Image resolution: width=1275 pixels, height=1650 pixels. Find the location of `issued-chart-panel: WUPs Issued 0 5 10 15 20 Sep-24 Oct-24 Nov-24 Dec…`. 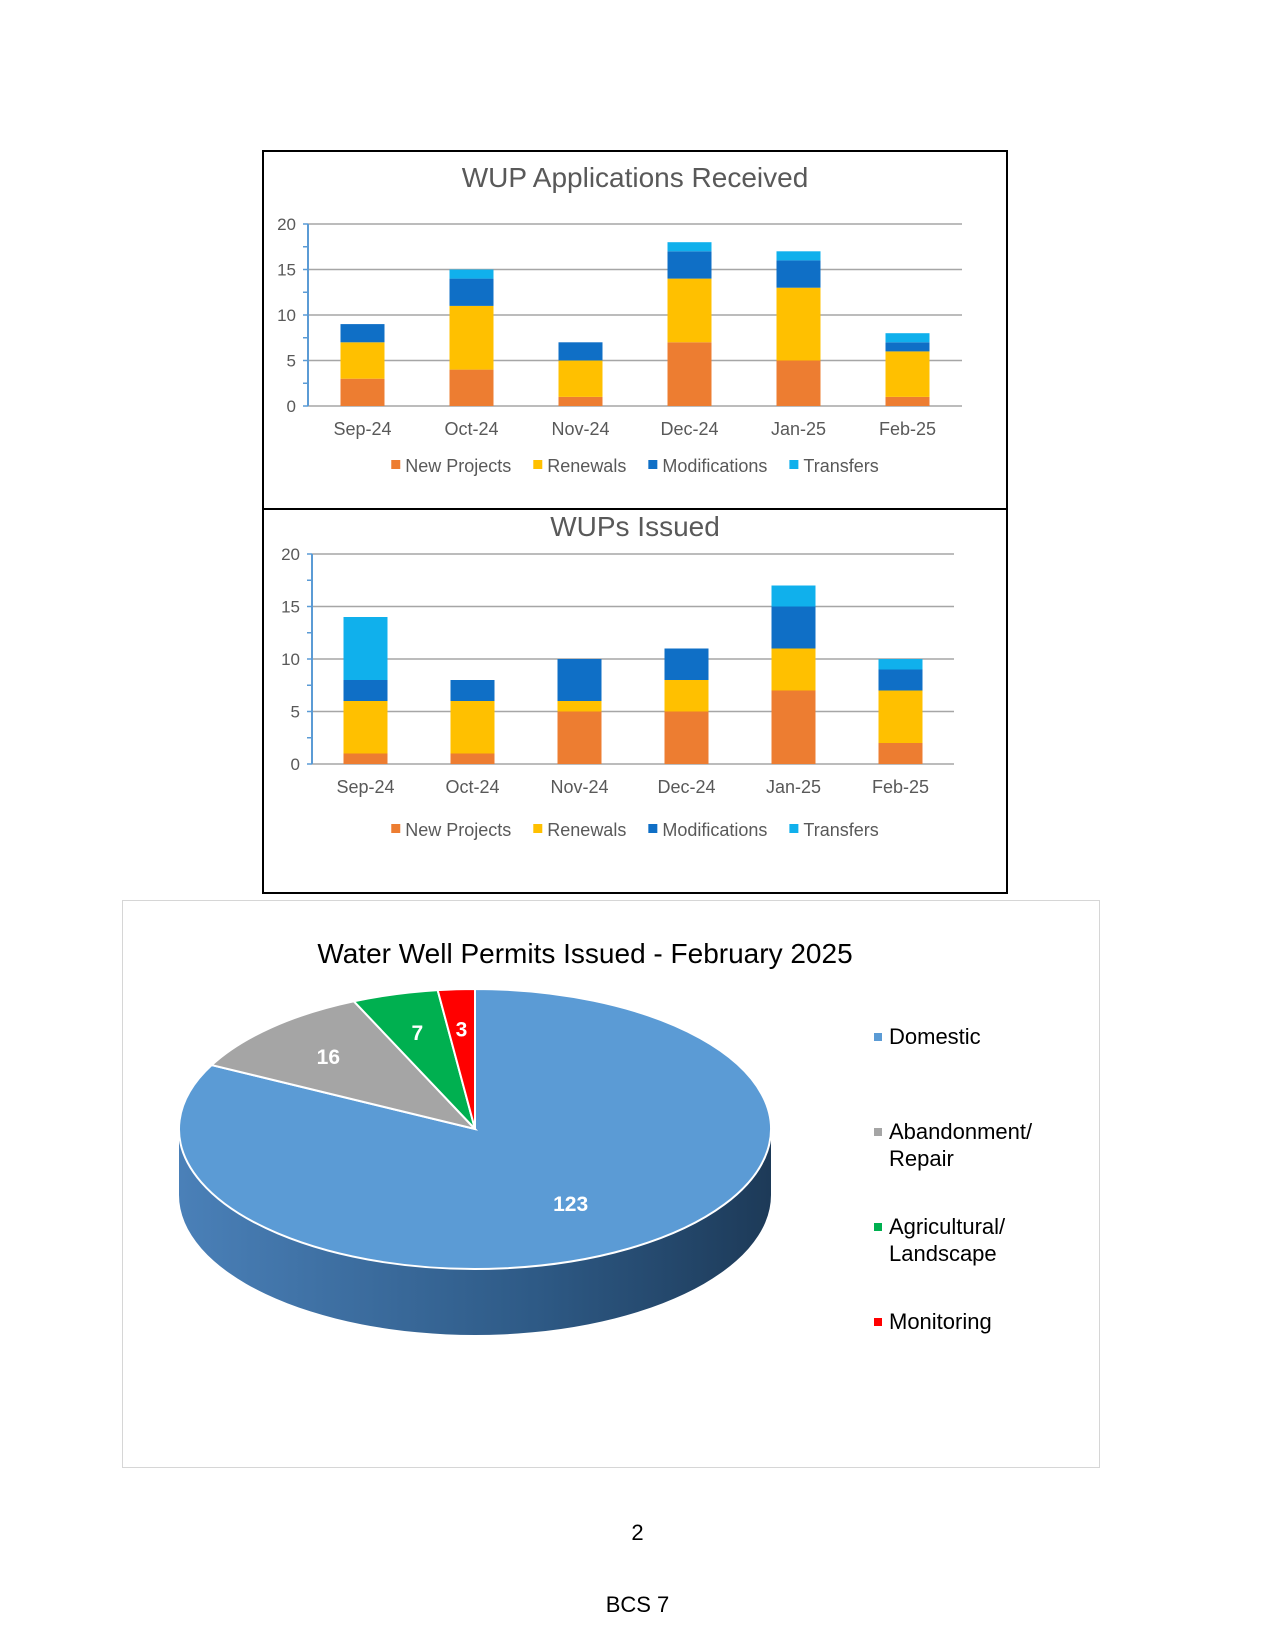

issued-chart-panel: WUPs Issued 0 5 10 15 20 Sep-24 Oct-24 Nov-24 Dec… is located at coordinates (635, 701).